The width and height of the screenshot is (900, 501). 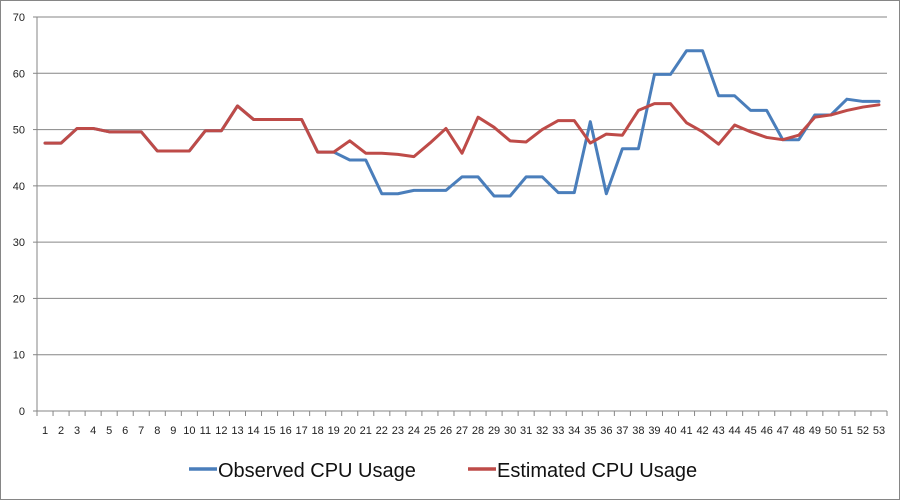 What do you see at coordinates (622, 431) in the screenshot?
I see `x-tick-label-37: 37` at bounding box center [622, 431].